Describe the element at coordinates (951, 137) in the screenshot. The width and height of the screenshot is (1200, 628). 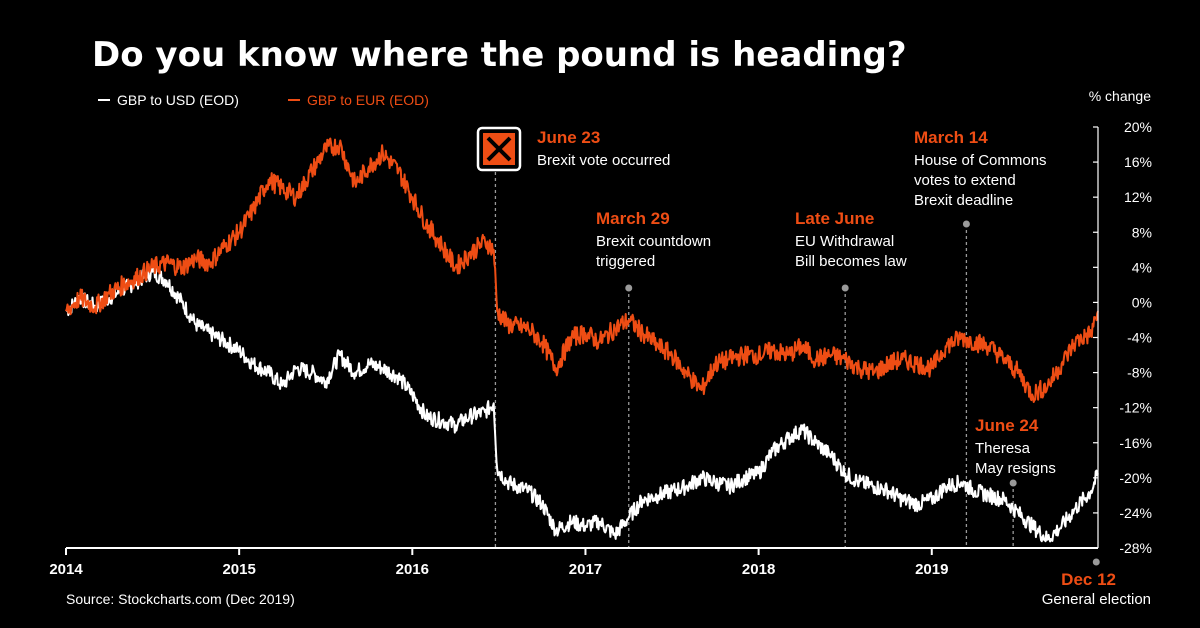
I see `annotation-title: March 14` at that location.